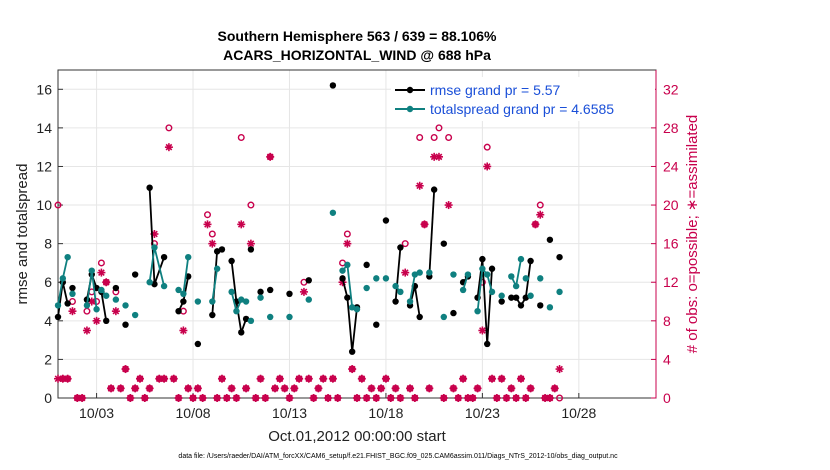  What do you see at coordinates (671, 282) in the screenshot?
I see `y-tick-label-right: 12` at bounding box center [671, 282].